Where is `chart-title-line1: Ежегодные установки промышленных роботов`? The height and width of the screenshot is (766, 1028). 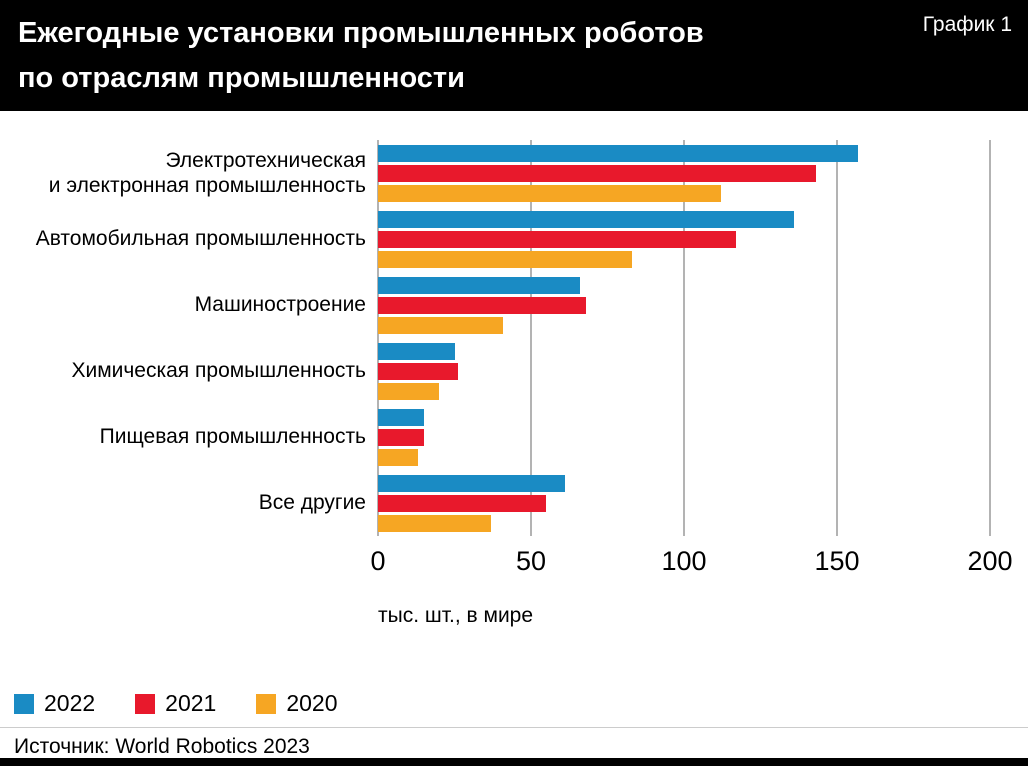
chart-title-line1: Ежегодные установки промышленных роботов is located at coordinates (361, 33).